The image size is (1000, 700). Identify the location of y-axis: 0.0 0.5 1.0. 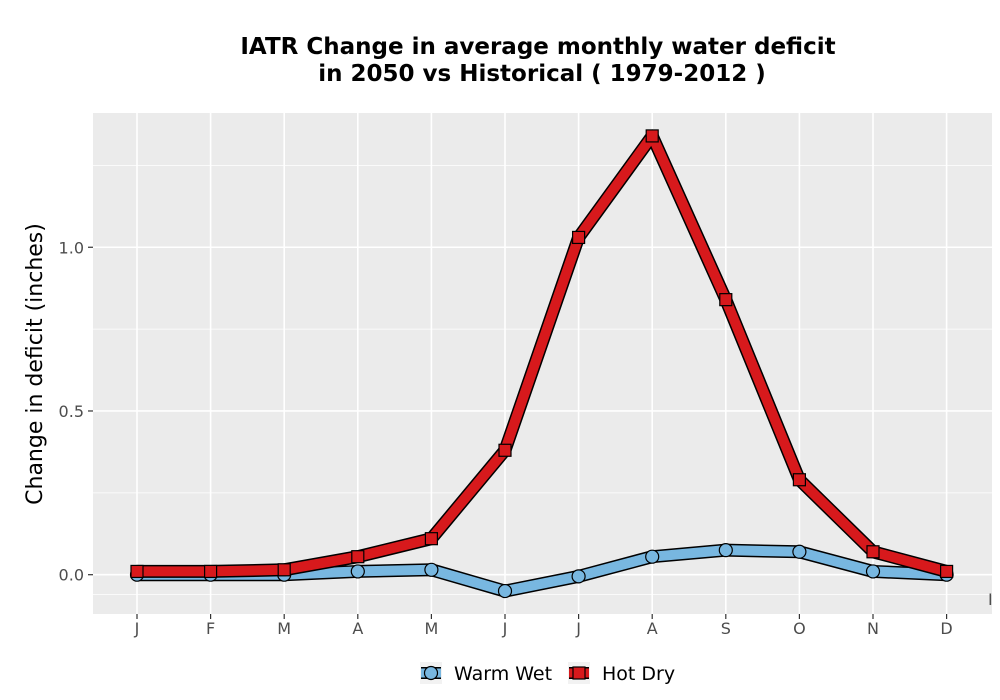
(76, 411).